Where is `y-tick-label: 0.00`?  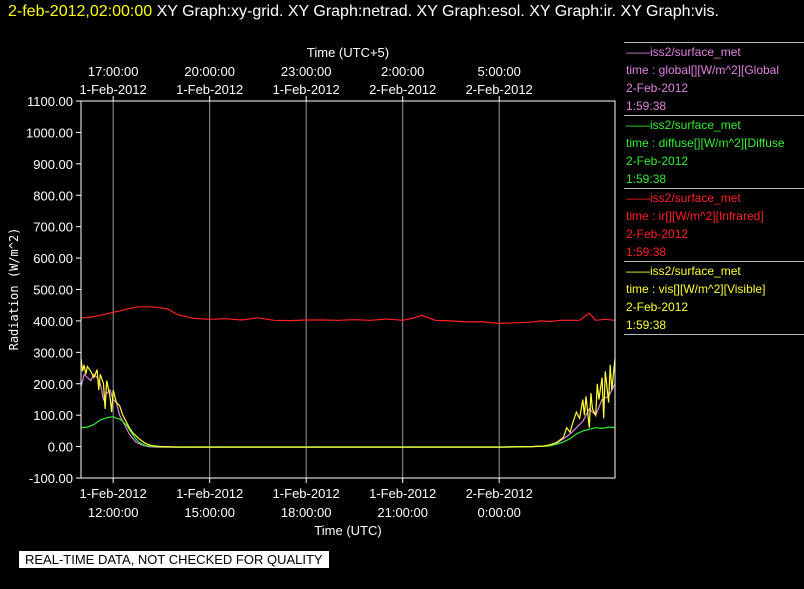 y-tick-label: 0.00 is located at coordinates (60, 447).